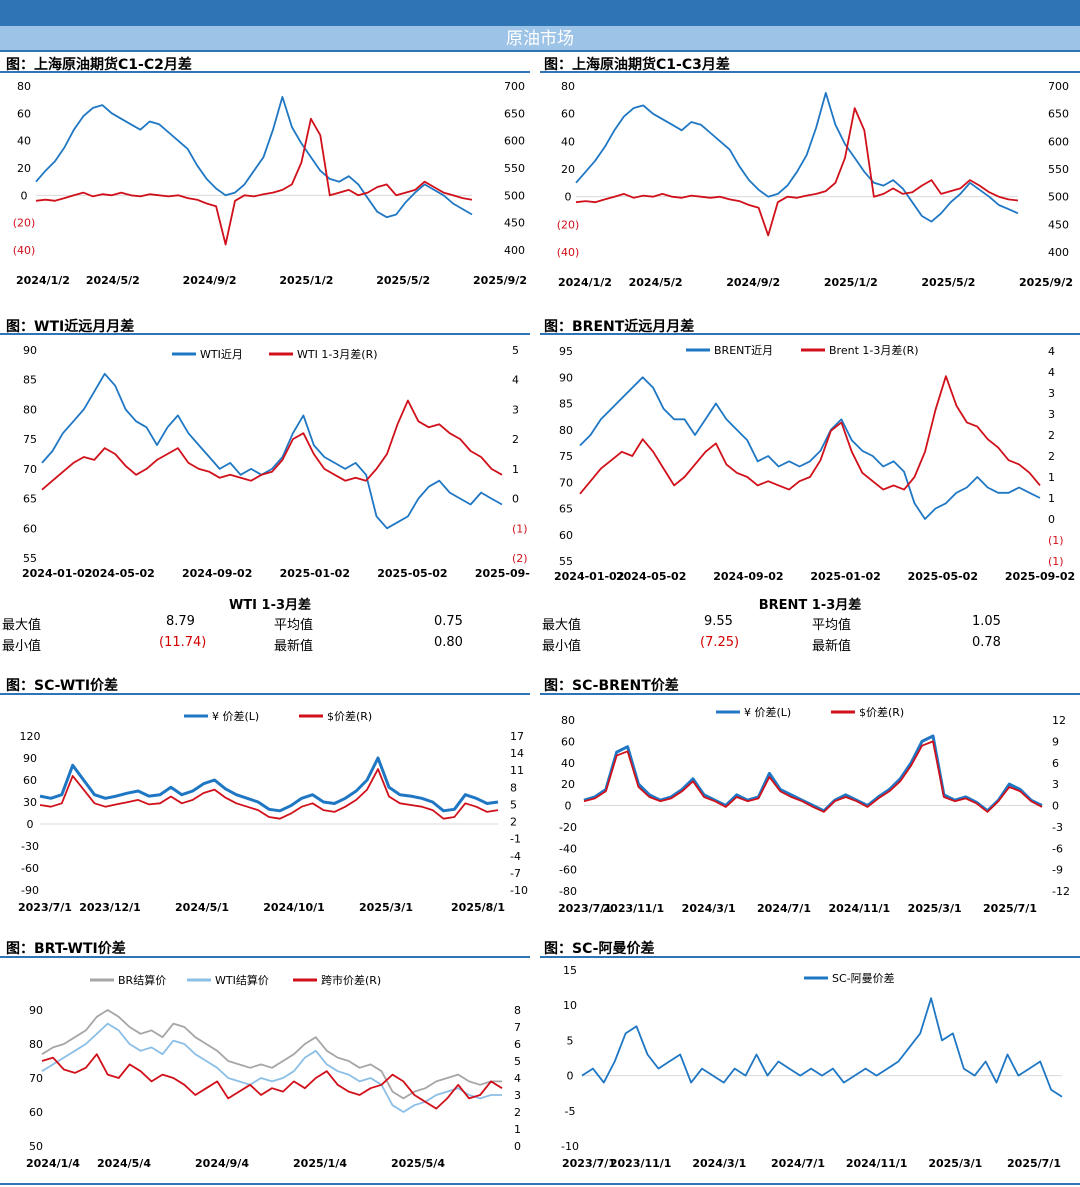 The width and height of the screenshot is (1080, 1187). What do you see at coordinates (99, 65) in the screenshot?
I see `panel-title-c1: 图：上海原油期货C1-C2月差` at bounding box center [99, 65].